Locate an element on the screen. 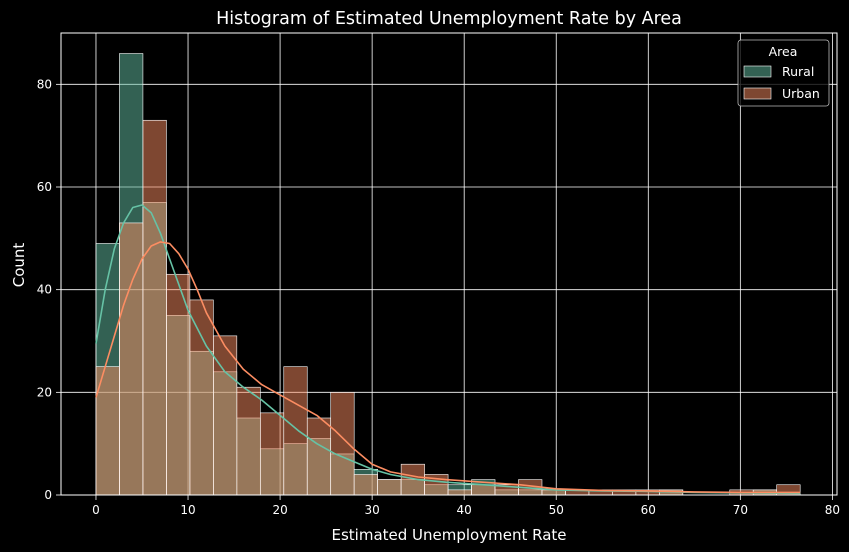 This screenshot has width=849, height=552. x-tick-label: 30 is located at coordinates (371, 510).